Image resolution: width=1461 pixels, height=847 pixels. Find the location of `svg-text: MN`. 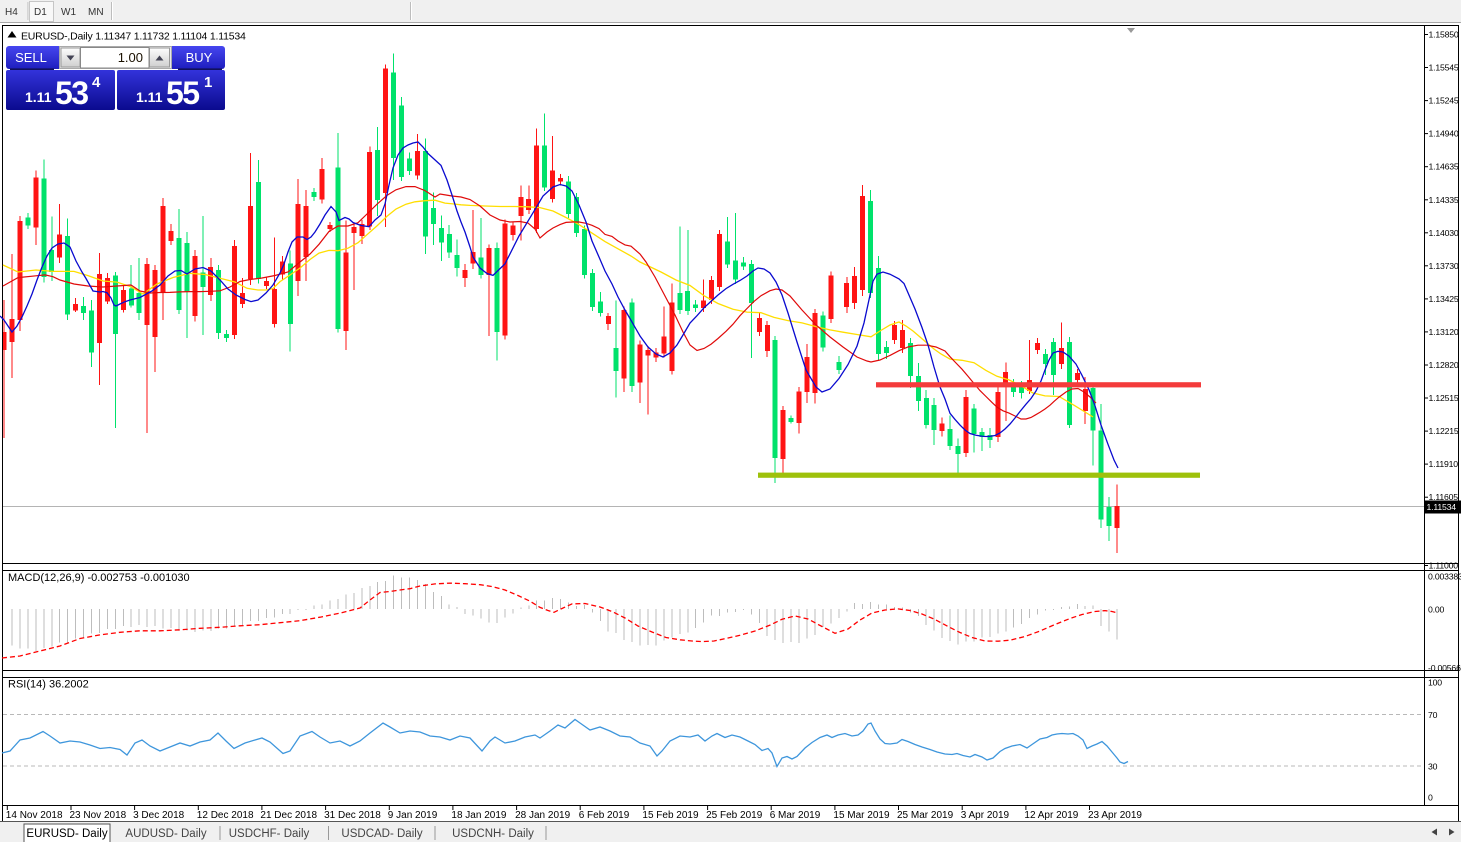

svg-text: MN is located at coordinates (96, 12).